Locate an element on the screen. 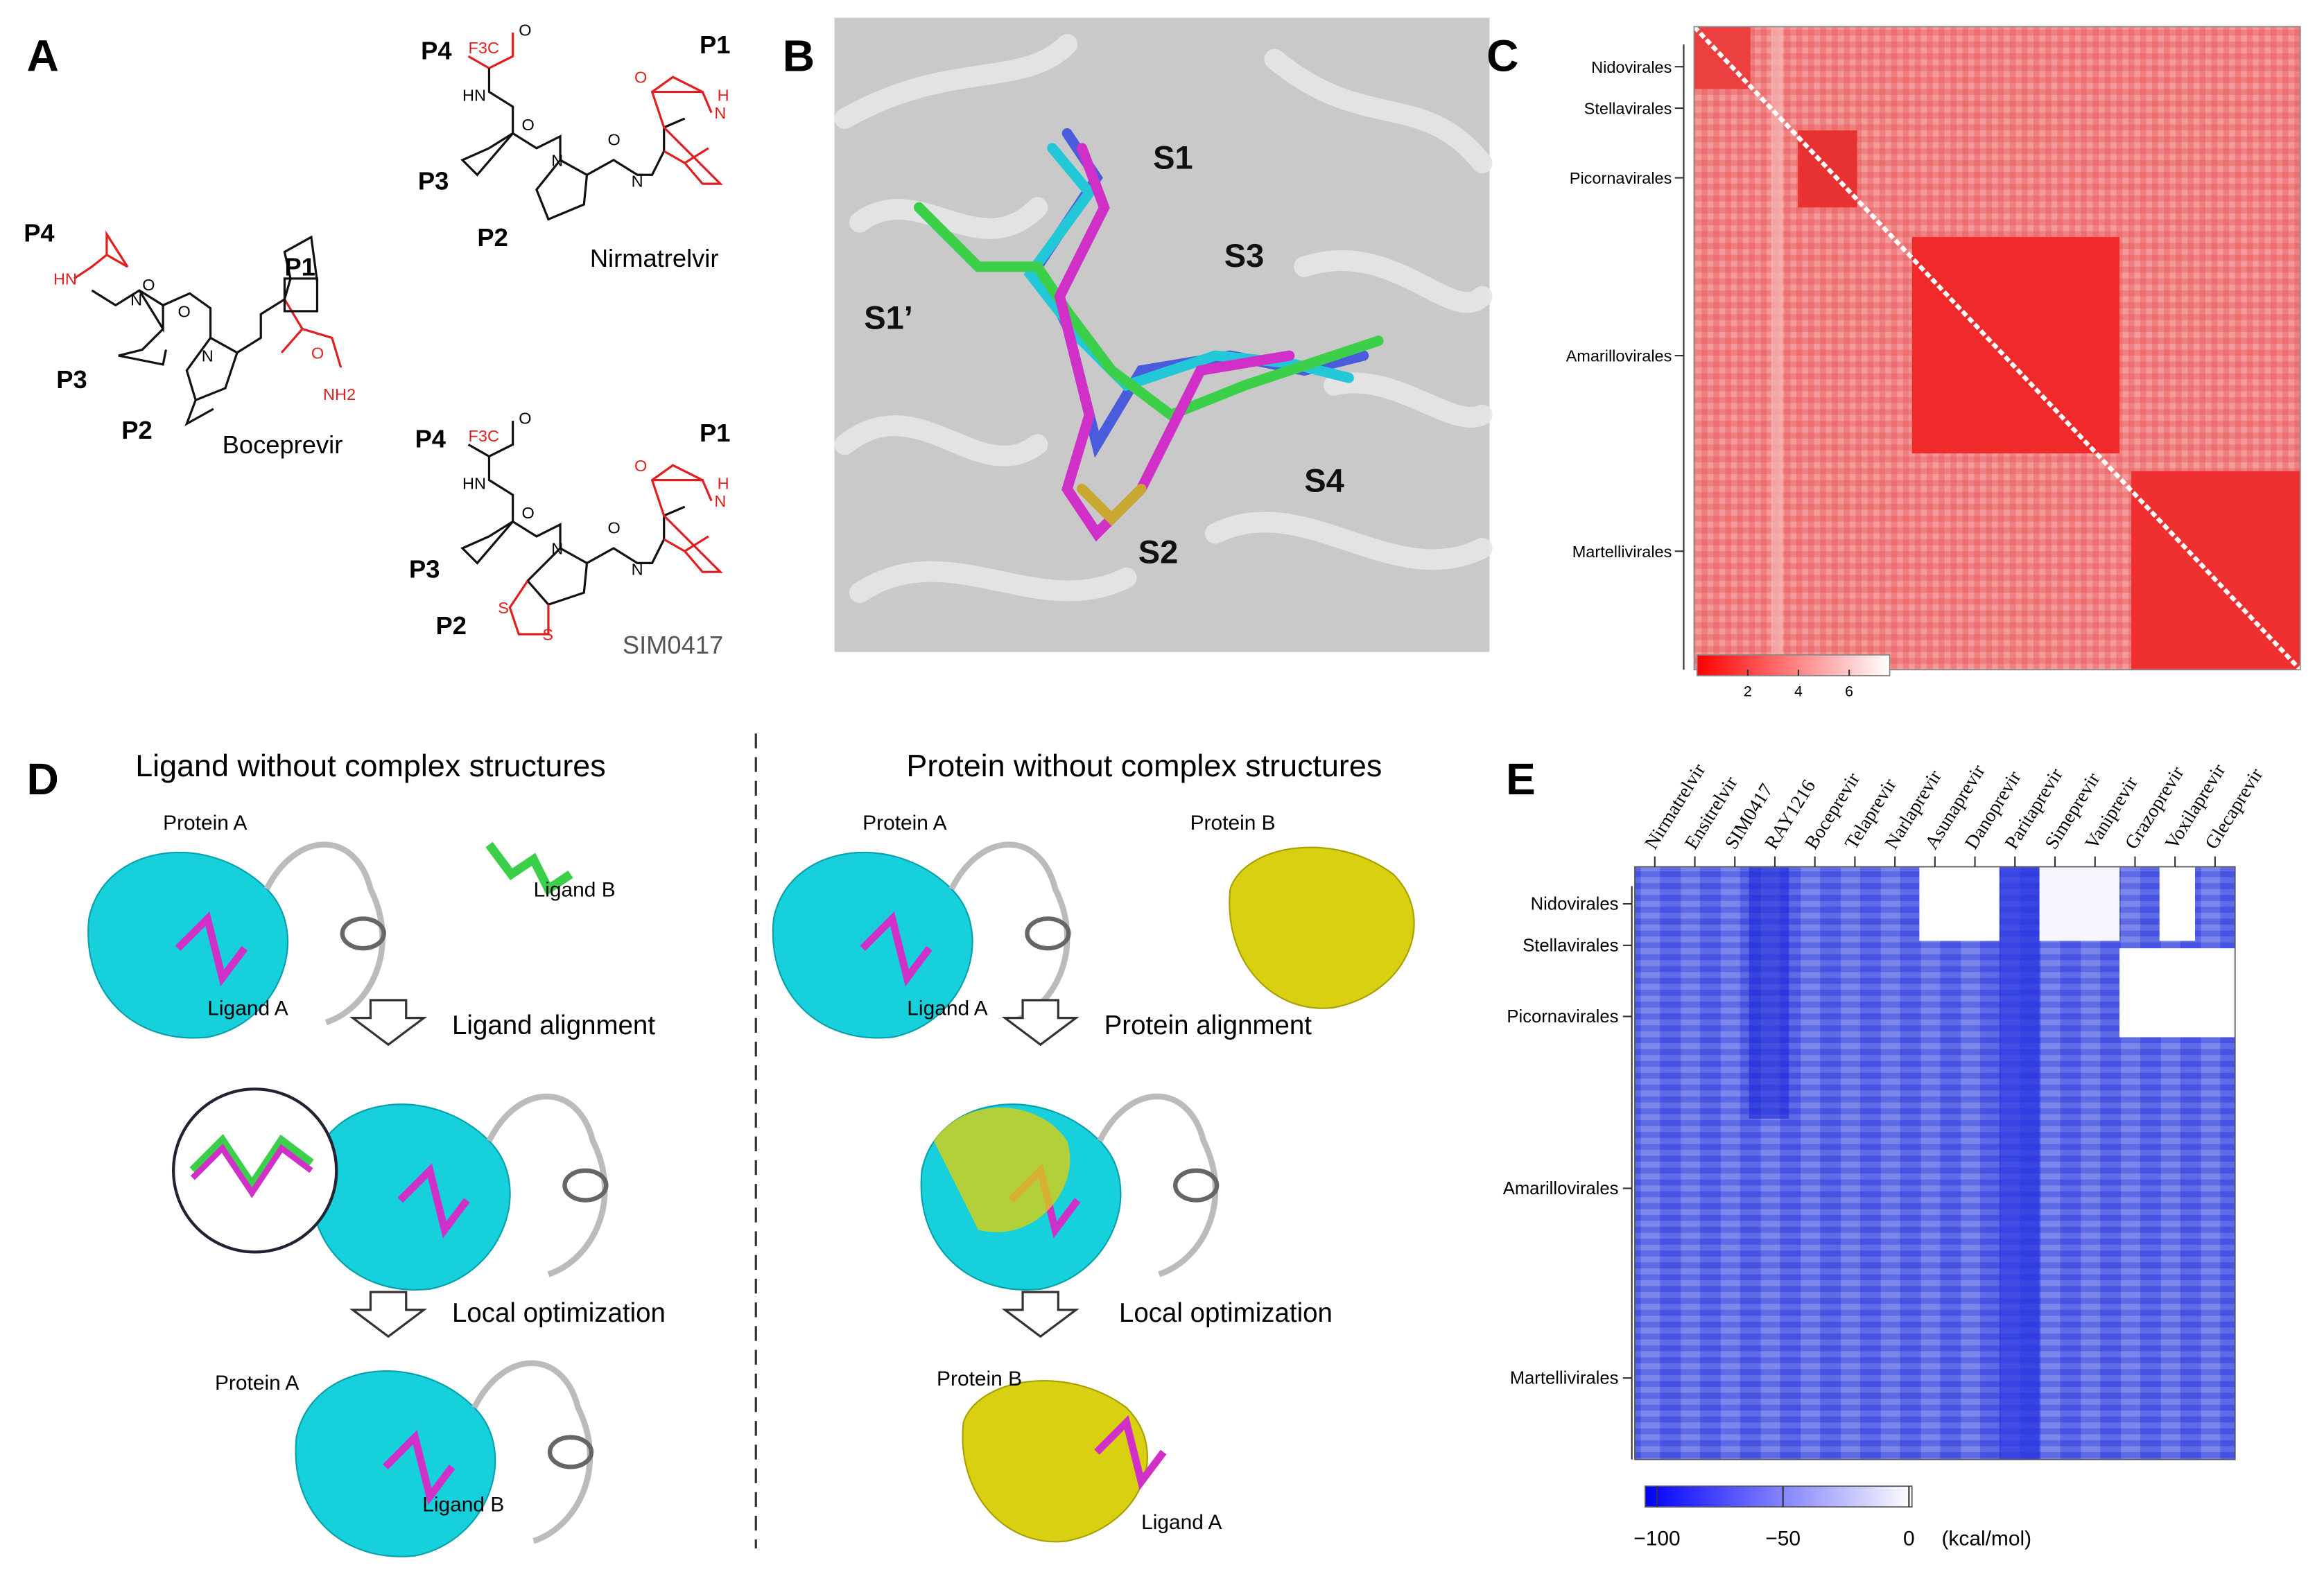  ligand-sketch is located at coordinates (529, 869).